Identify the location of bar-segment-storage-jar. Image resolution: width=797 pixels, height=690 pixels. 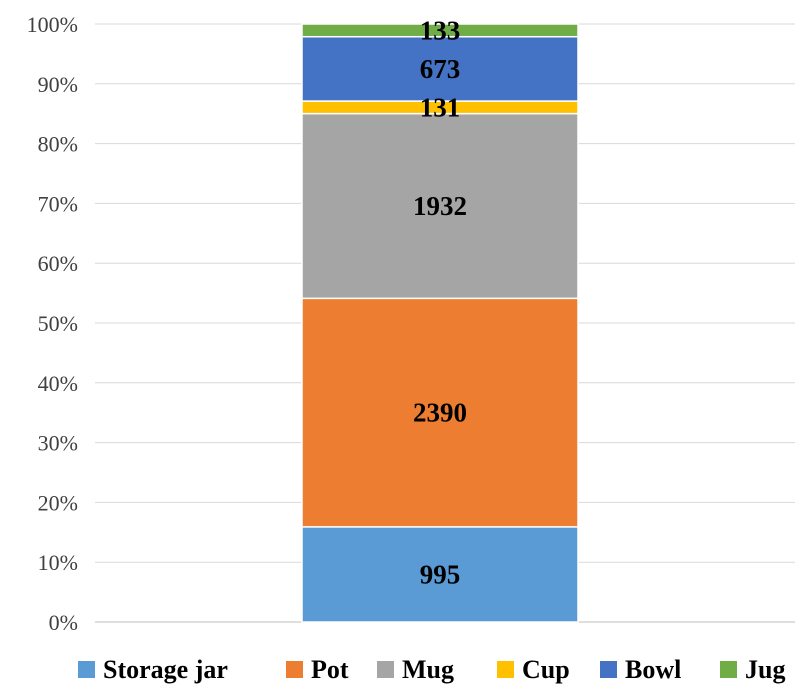
(440, 574).